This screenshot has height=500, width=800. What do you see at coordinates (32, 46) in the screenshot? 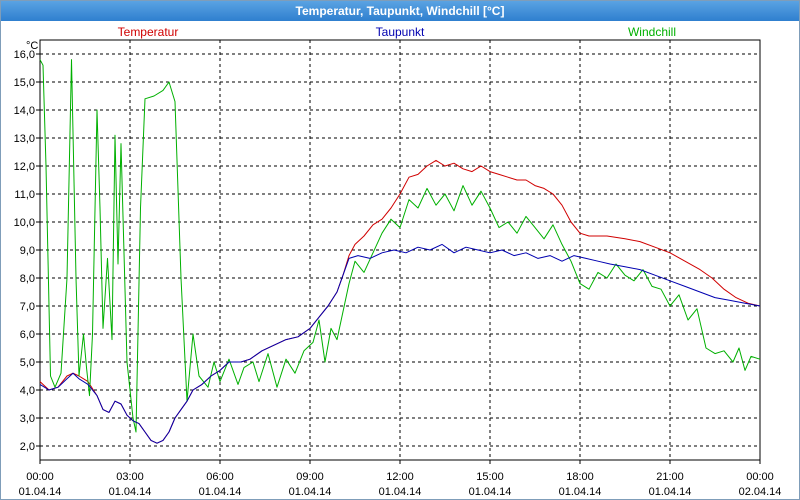
I see `y-axis-unit: °C` at bounding box center [32, 46].